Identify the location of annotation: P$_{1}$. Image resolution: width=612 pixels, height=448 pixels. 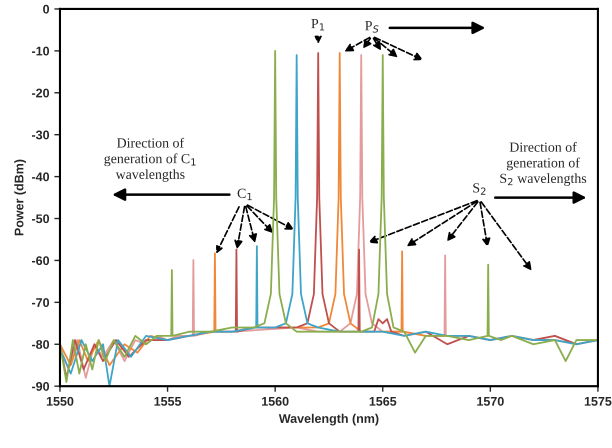
(317, 24).